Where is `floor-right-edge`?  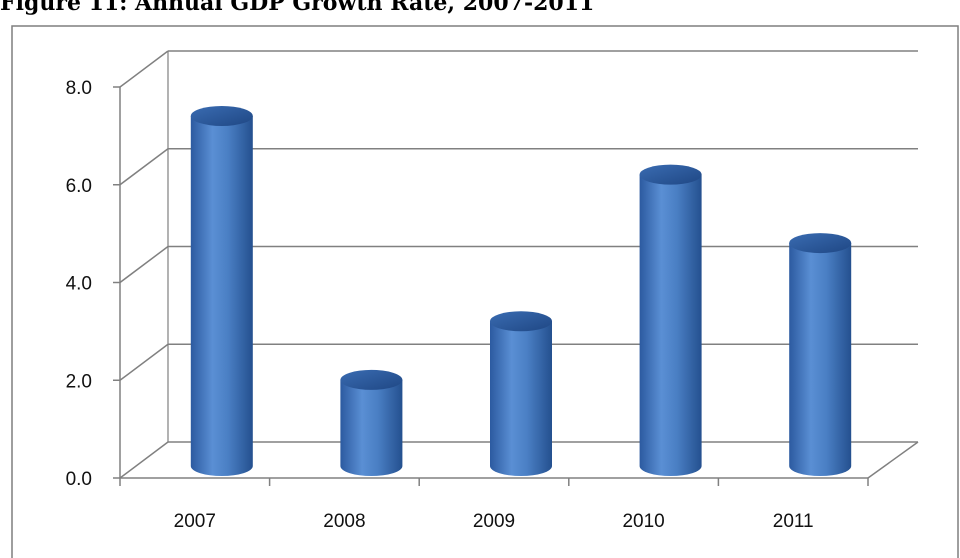
floor-right-edge is located at coordinates (893, 460).